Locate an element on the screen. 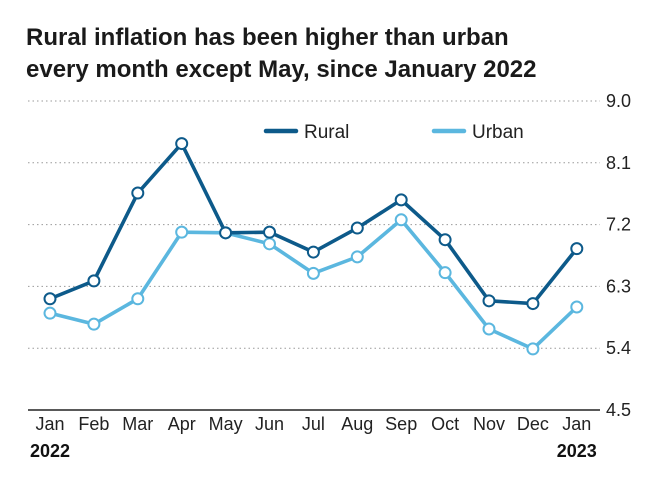  x-tick-label: Jun is located at coordinates (269, 424).